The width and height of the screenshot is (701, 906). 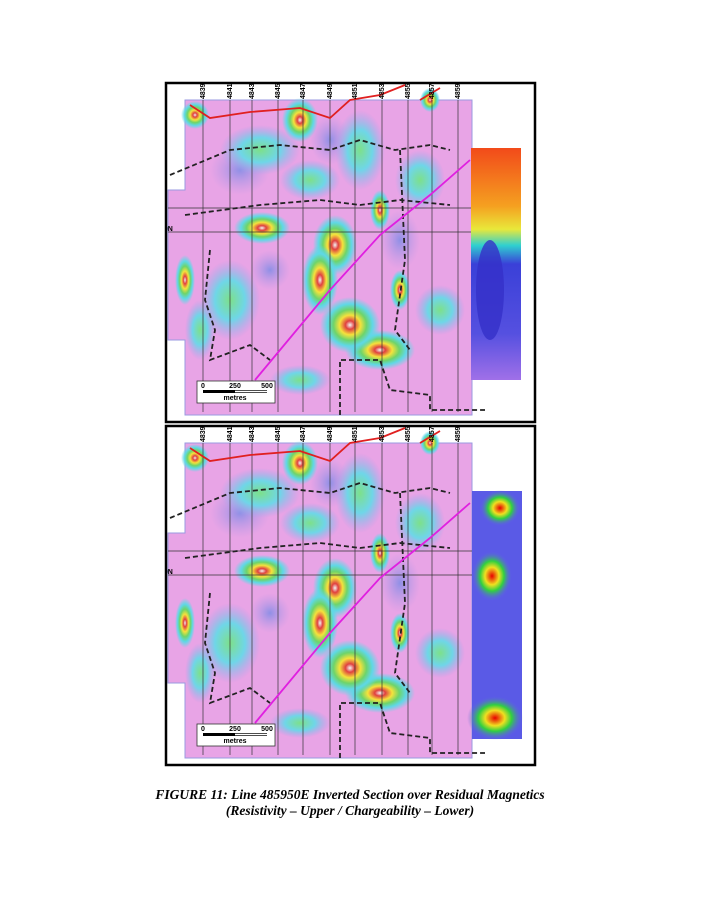 What do you see at coordinates (490, 290) in the screenshot?
I see `section-low` at bounding box center [490, 290].